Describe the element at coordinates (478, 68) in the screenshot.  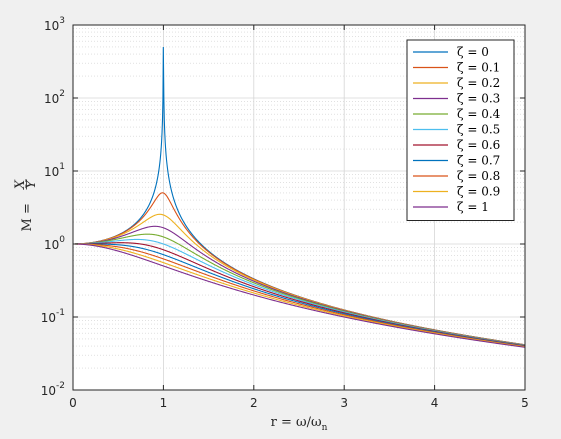
I see `legend-entry-label: ζ = 0.1` at that location.